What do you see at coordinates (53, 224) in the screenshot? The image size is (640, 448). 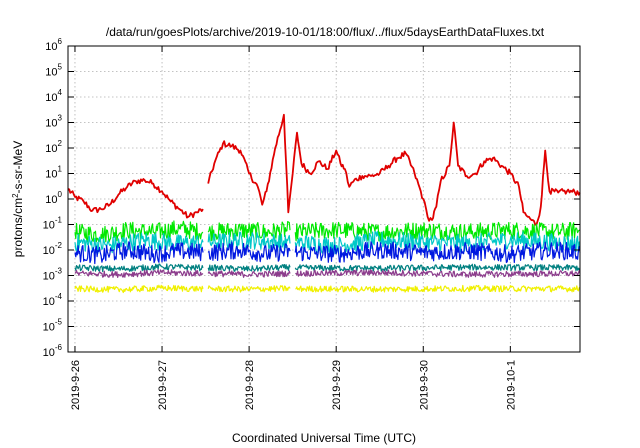 I see `y-tick-label: 10⁻¹` at bounding box center [53, 224].